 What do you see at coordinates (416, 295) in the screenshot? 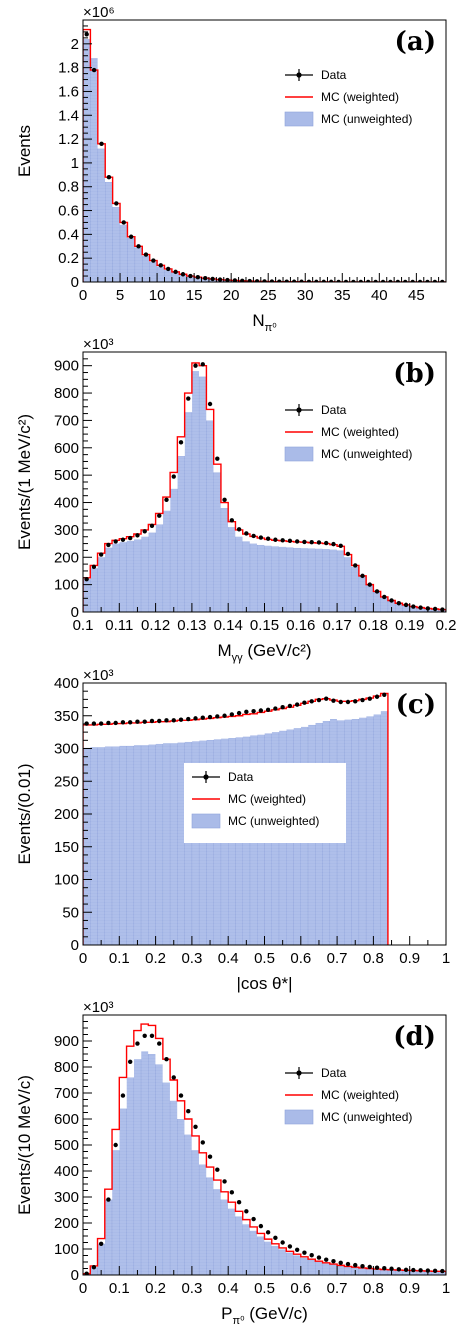
I see `x-tick-label: 45` at bounding box center [416, 295].